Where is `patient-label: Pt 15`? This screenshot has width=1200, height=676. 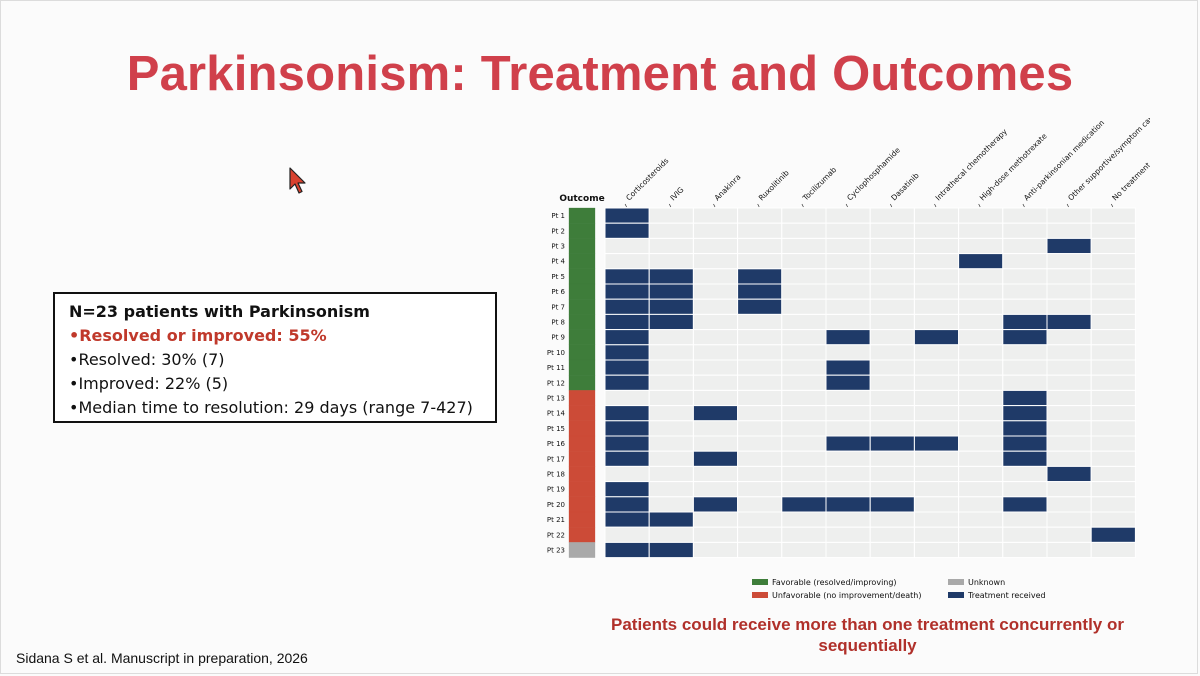
patient-label: Pt 15 is located at coordinates (556, 429).